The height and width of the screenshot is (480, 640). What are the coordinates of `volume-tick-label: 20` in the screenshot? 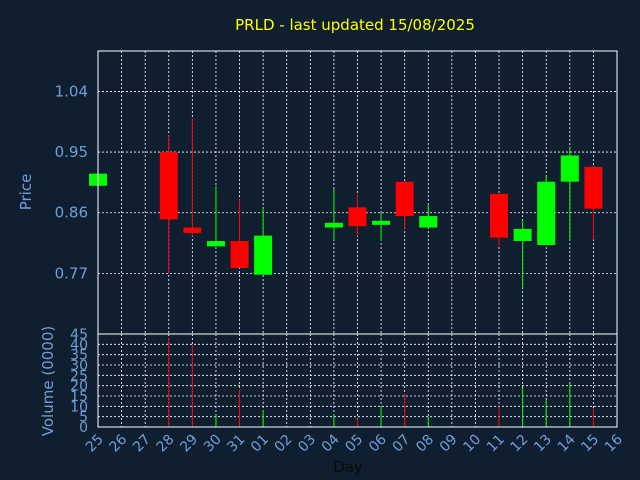 It's located at (79, 387).